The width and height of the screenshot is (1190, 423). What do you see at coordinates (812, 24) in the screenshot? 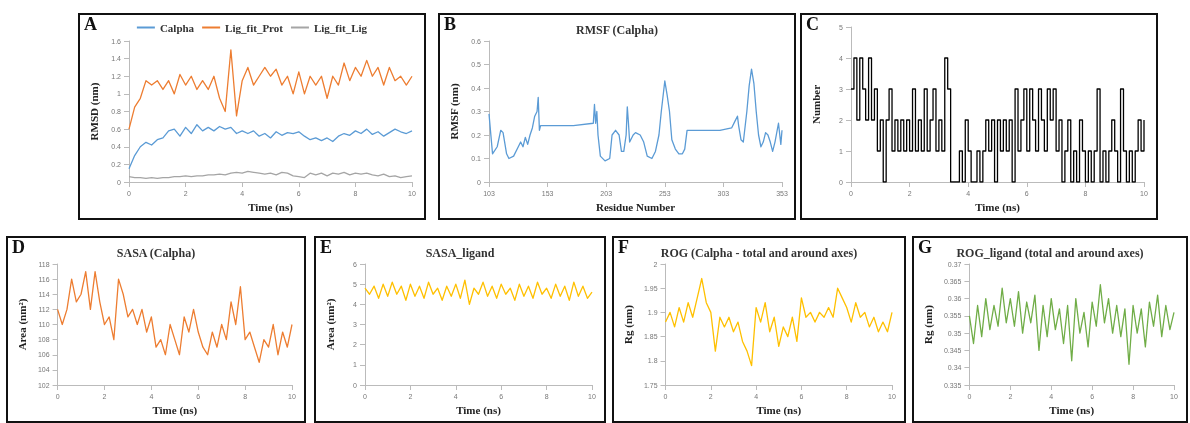
I see `text: C` at bounding box center [812, 24].